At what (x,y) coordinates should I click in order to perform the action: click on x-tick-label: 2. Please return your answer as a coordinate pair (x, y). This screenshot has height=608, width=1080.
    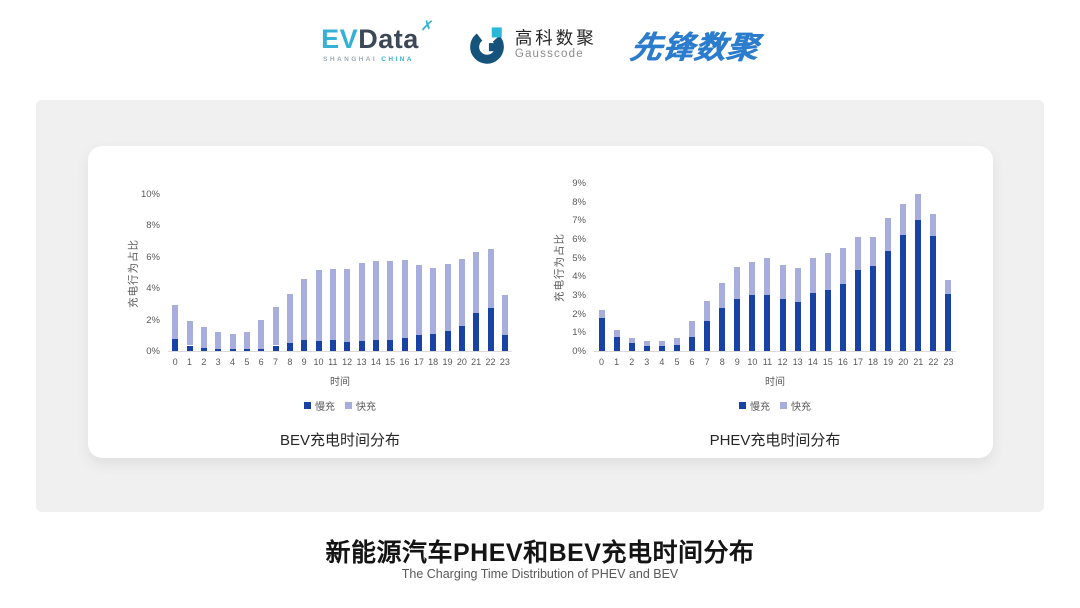
    Looking at the image, I should click on (204, 362).